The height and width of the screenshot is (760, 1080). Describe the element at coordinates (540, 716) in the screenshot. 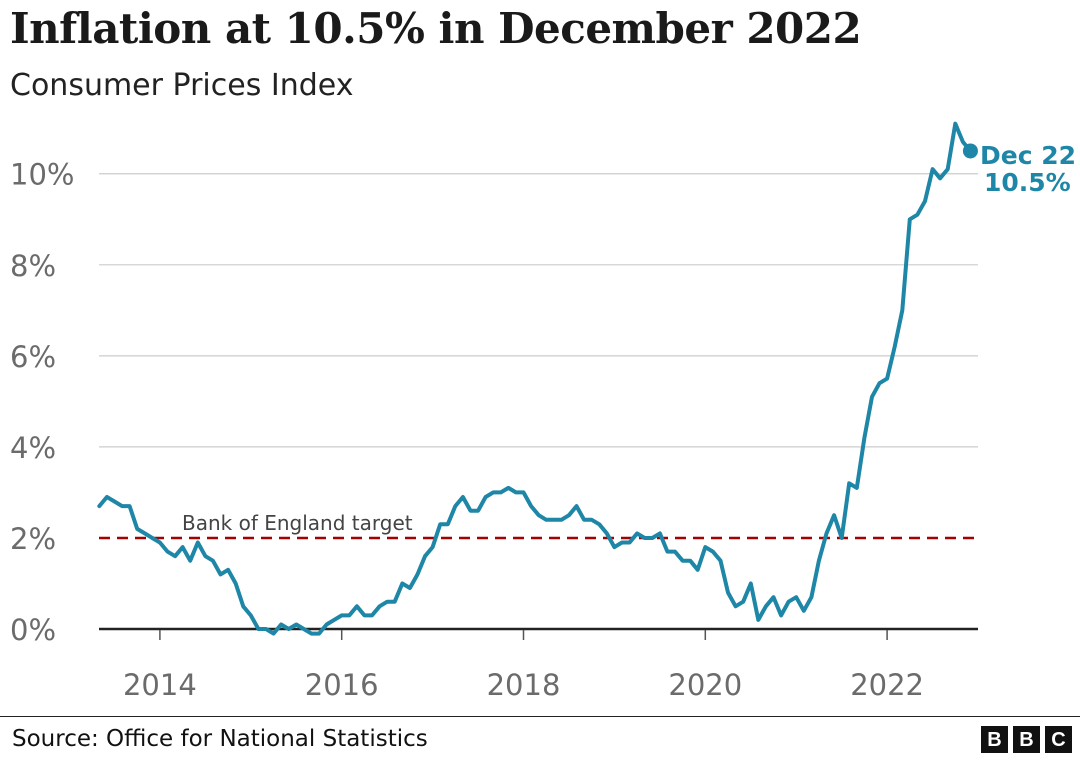

I see `footer-divider` at that location.